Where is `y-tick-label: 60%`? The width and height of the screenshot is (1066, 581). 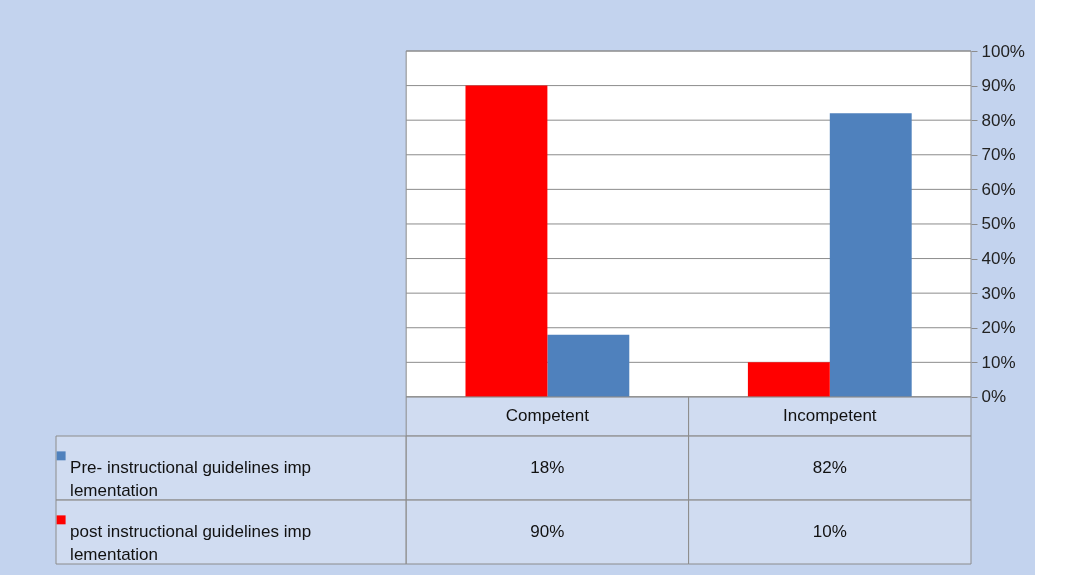 y-tick-label: 60% is located at coordinates (998, 189).